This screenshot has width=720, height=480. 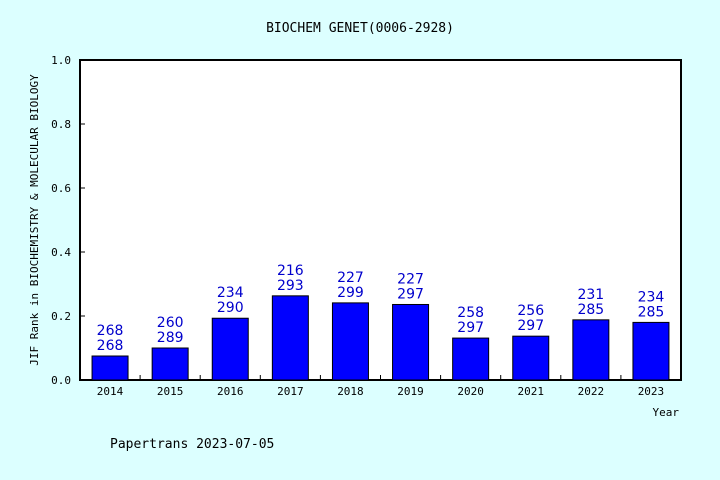 I want to click on data-label-rank: 231, so click(x=590, y=295).